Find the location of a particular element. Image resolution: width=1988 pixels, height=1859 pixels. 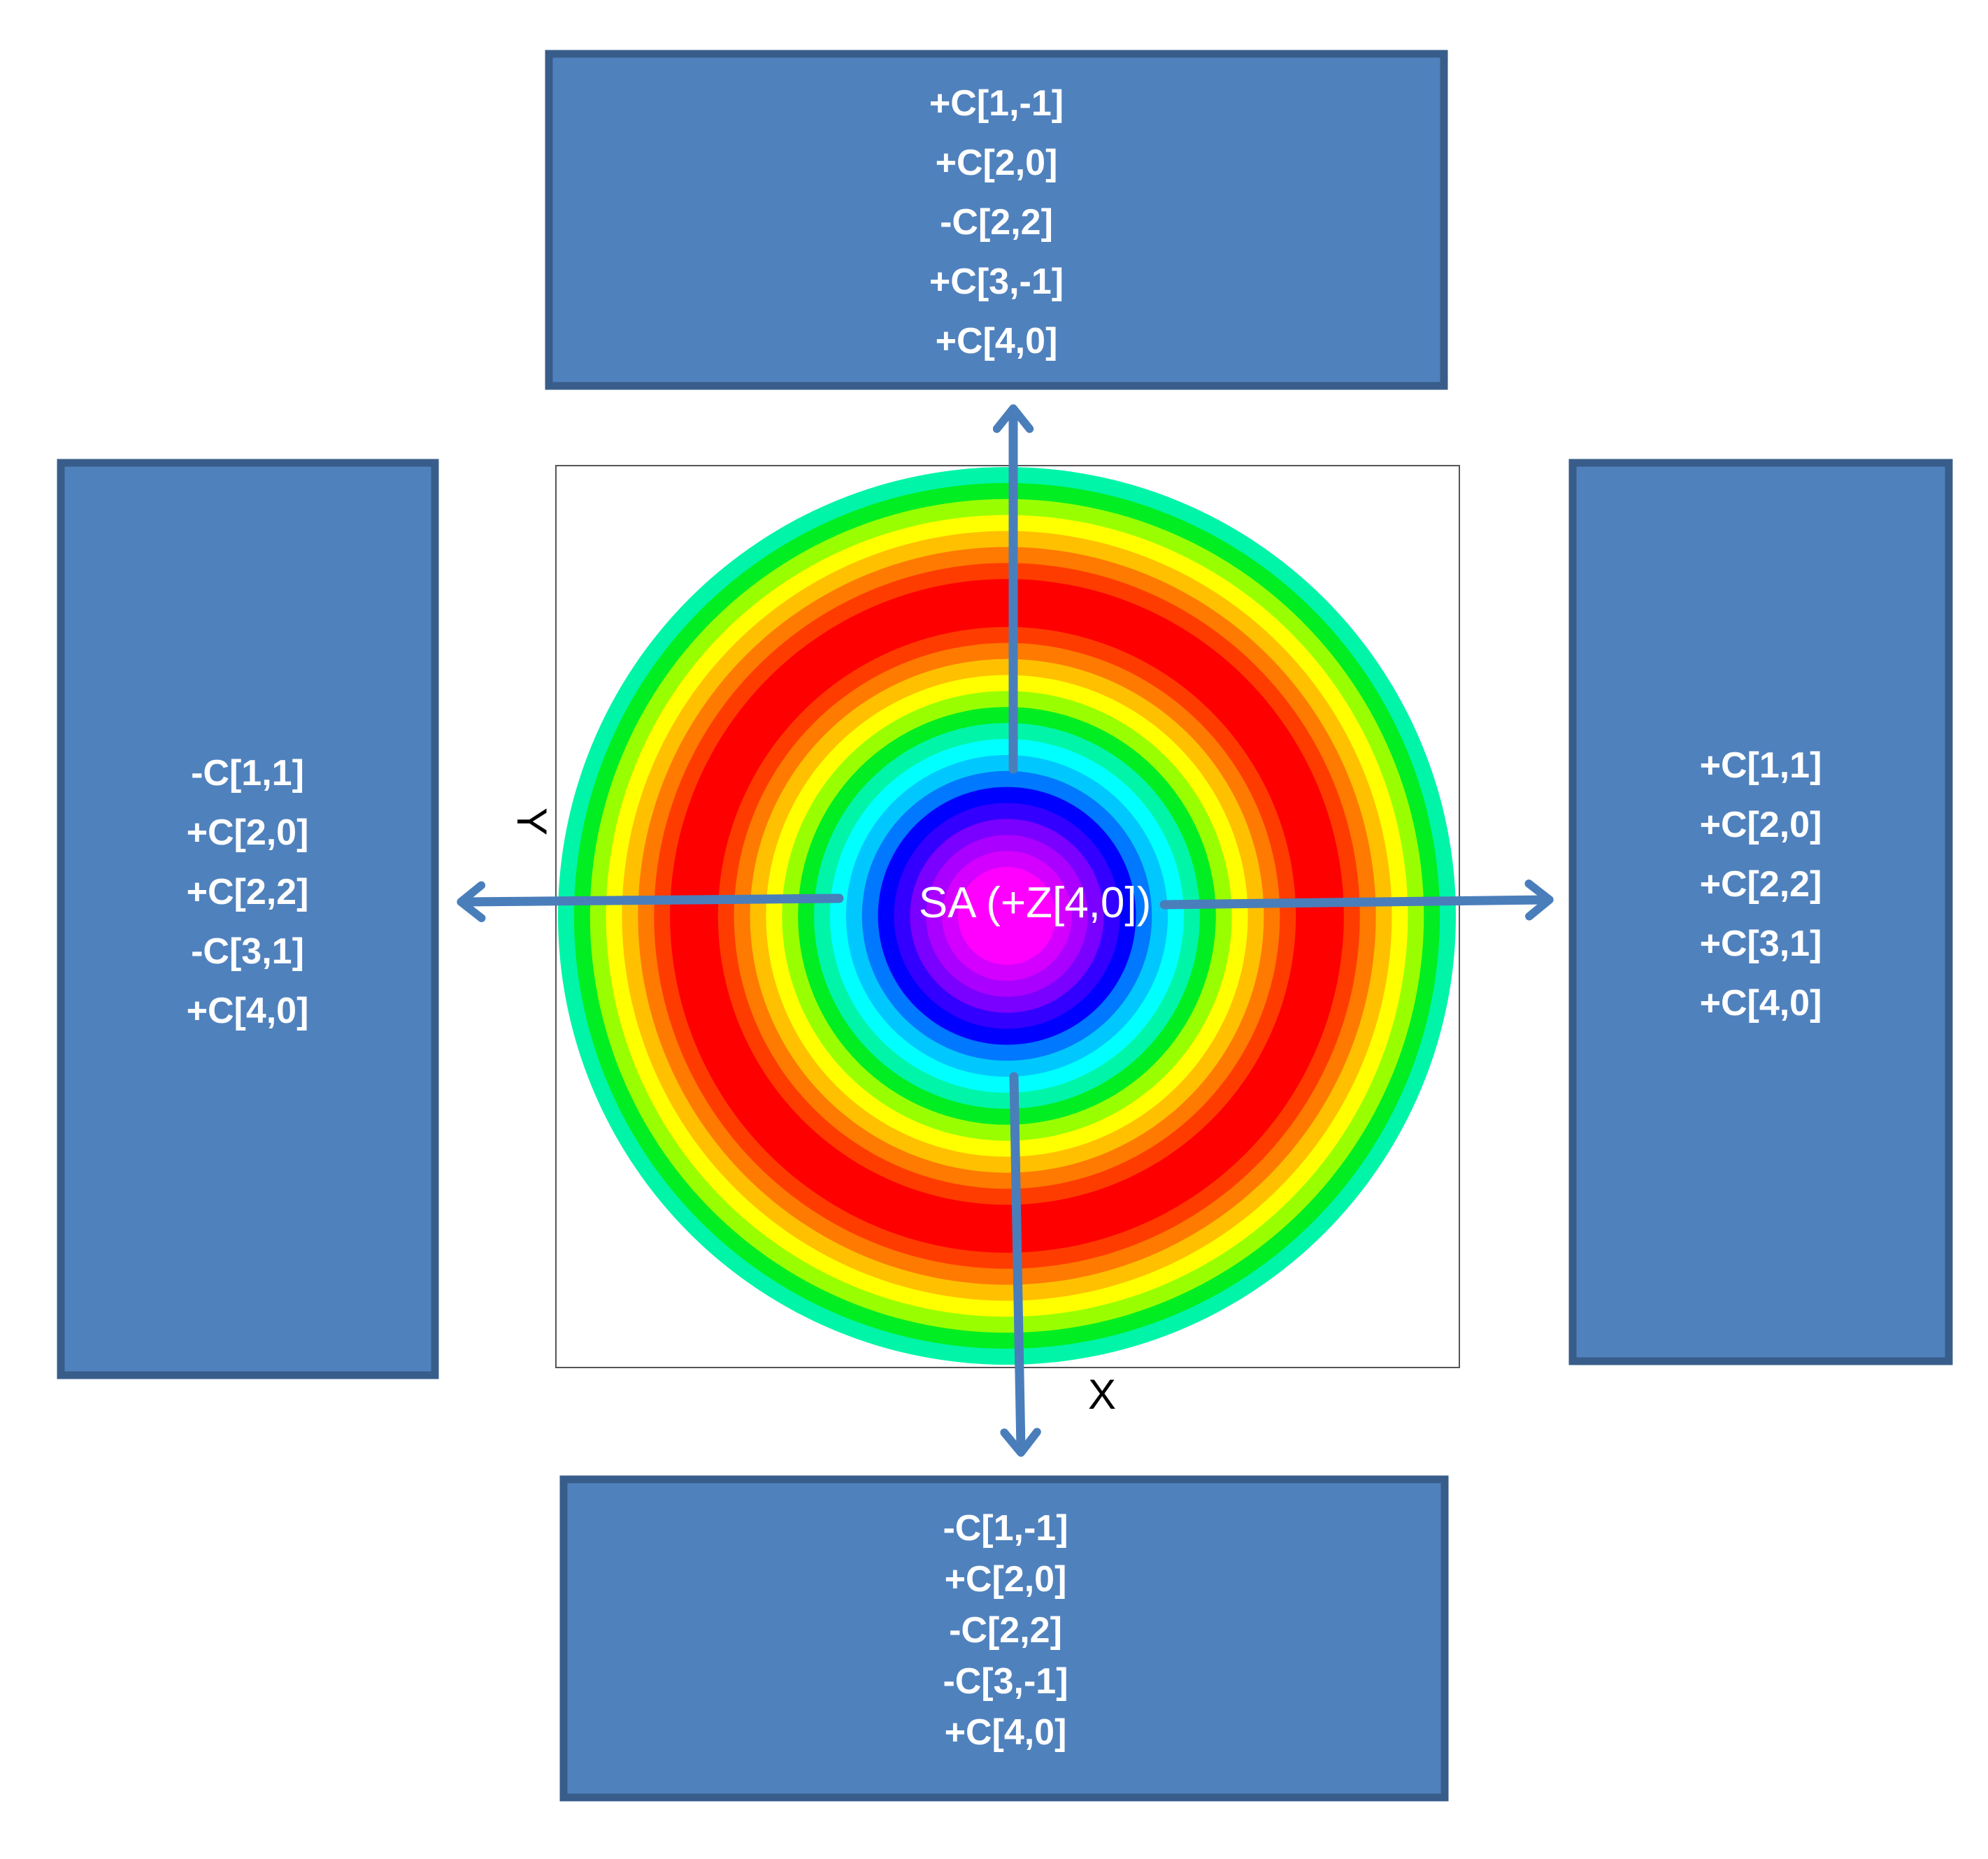

right-term-4: +C[3,1] is located at coordinates (1761, 944).